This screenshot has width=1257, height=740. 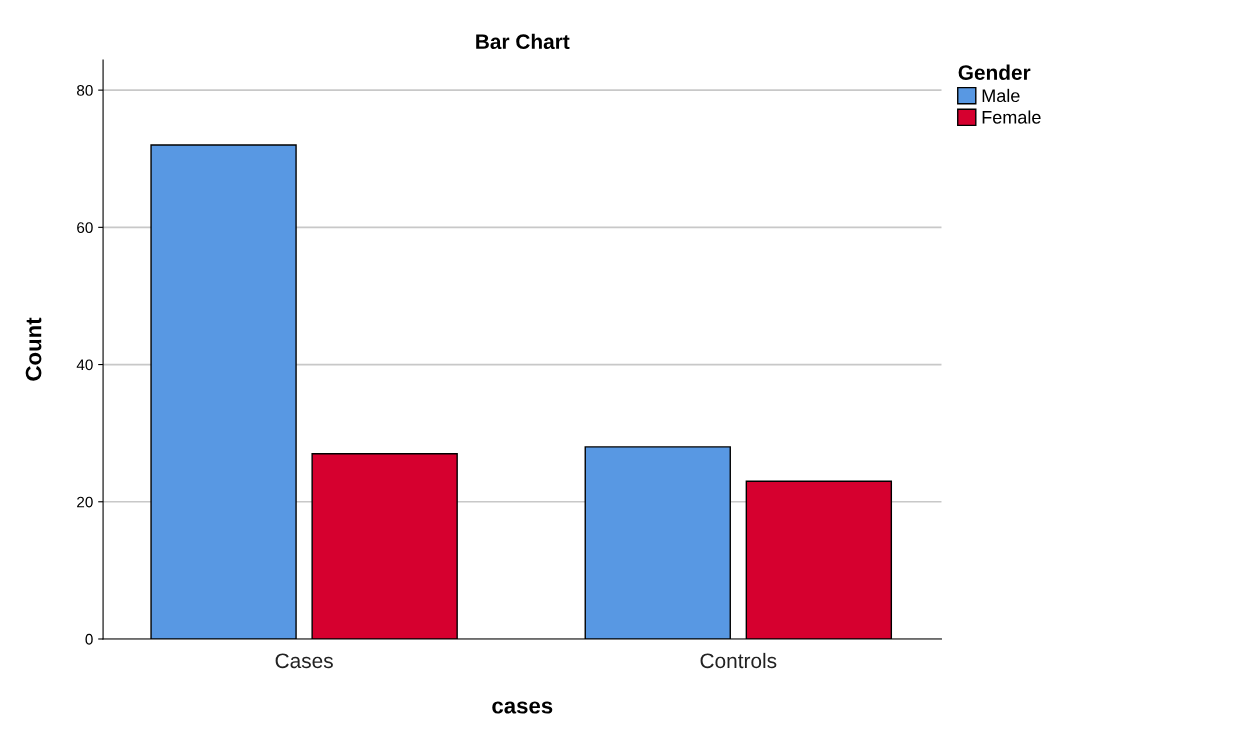 What do you see at coordinates (89, 639) in the screenshot?
I see `y-tick-label: 0` at bounding box center [89, 639].